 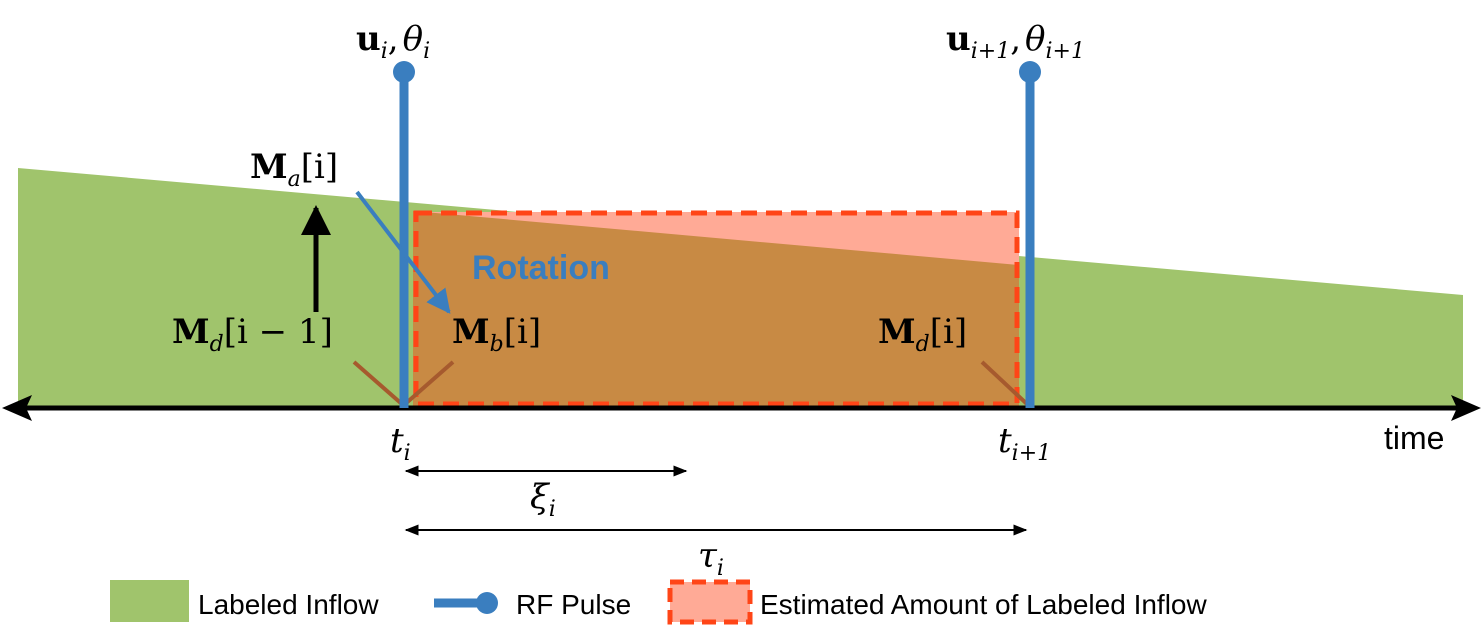 I want to click on pulse-next-label: ui+1, θi+1, so click(x=1015, y=41).